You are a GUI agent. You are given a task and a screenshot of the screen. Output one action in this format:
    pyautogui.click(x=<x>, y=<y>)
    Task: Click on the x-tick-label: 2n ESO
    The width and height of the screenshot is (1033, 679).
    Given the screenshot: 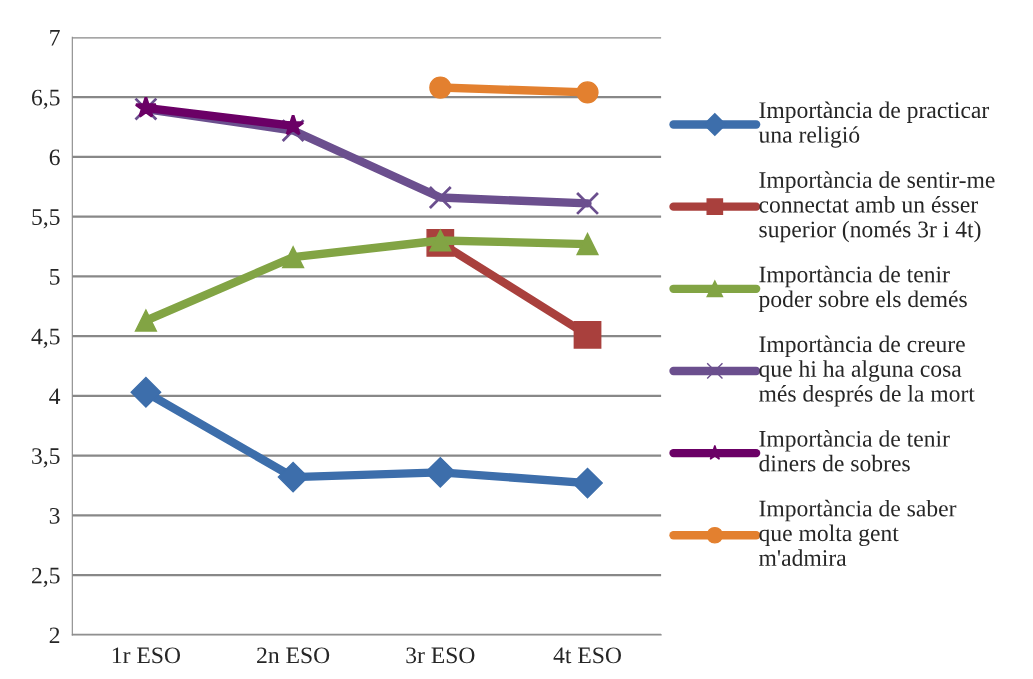 What is the action you would take?
    pyautogui.click(x=293, y=655)
    